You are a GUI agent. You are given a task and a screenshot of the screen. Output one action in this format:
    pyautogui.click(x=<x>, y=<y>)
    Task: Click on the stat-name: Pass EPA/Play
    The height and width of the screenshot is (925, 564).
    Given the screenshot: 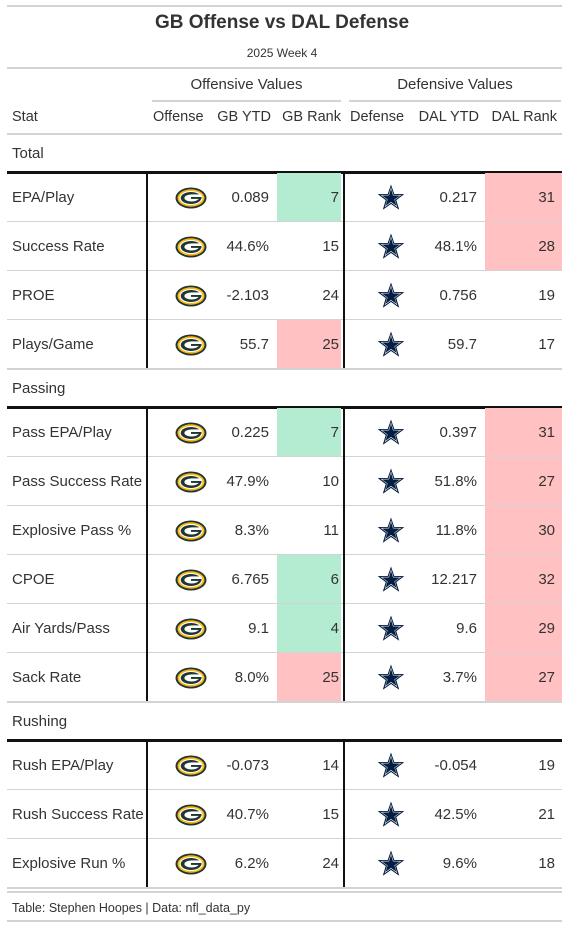 What is the action you would take?
    pyautogui.click(x=62, y=432)
    